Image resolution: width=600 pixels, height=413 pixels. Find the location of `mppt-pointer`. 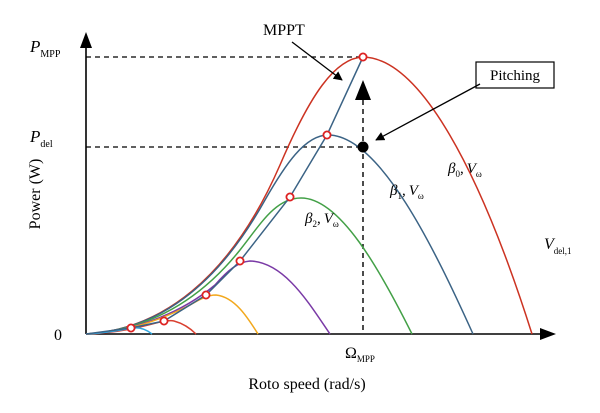

mppt-pointer is located at coordinates (317, 61).